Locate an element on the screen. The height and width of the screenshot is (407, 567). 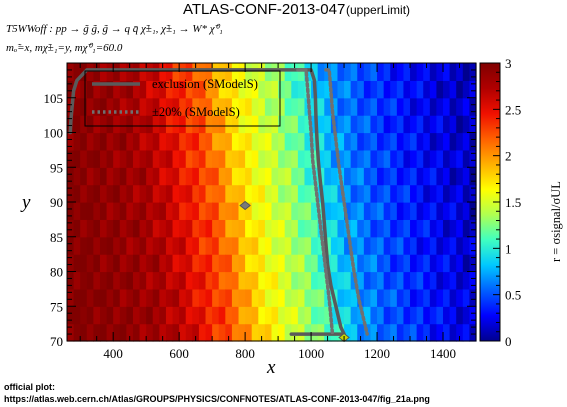
x-tick-label: 800 is located at coordinates (245, 353).